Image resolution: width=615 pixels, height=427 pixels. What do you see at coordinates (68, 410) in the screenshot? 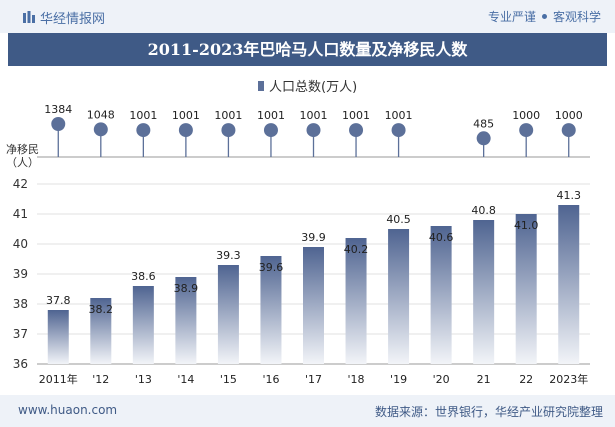
I see `site-link: www.huaon.com` at bounding box center [68, 410].